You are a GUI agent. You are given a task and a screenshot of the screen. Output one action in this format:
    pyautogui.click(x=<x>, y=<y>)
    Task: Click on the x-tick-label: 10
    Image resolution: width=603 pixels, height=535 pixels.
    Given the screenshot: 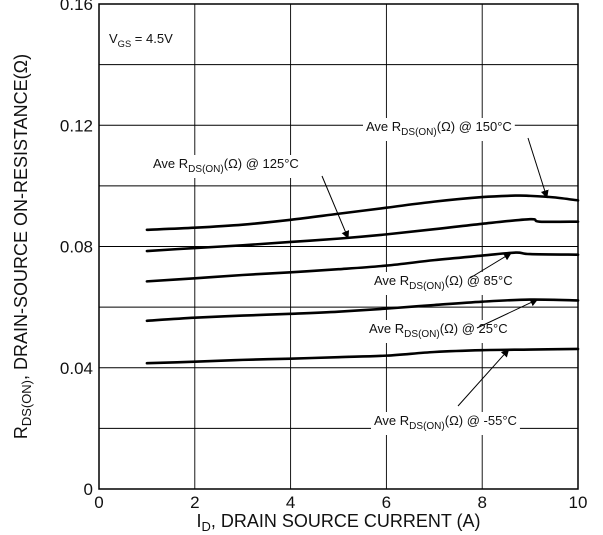 What is the action you would take?
    pyautogui.click(x=578, y=502)
    